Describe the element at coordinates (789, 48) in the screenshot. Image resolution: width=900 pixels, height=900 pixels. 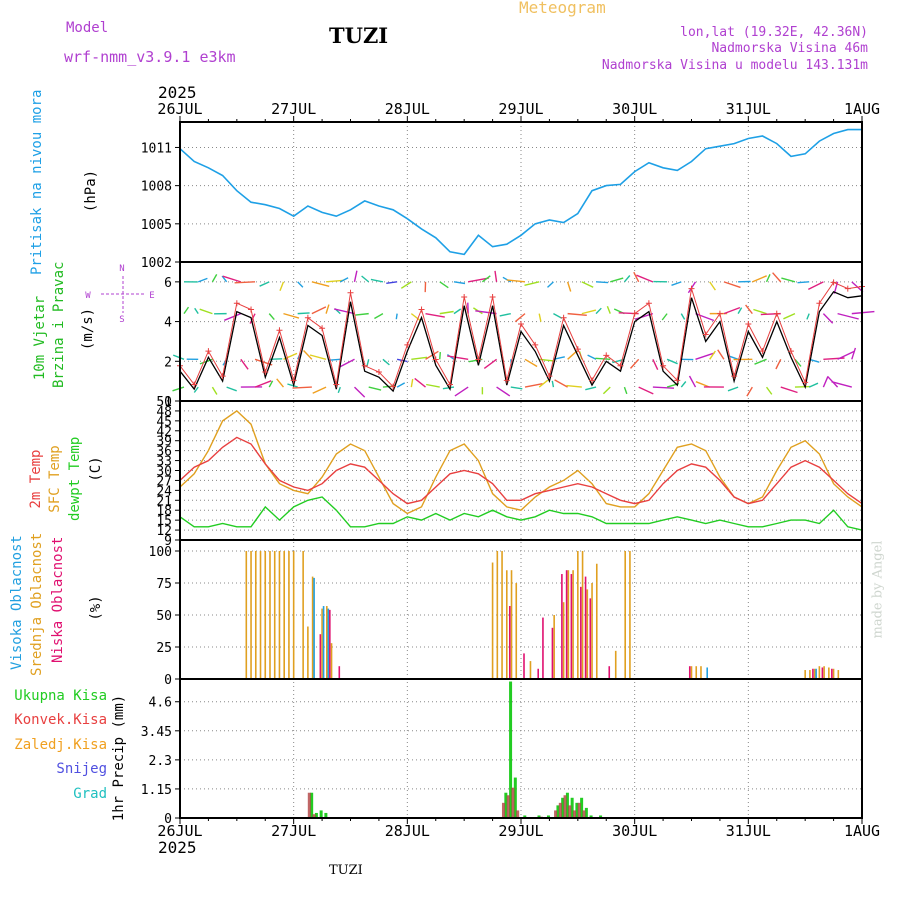
I see `elevation-label: Nadmorska Visina 46m` at that location.